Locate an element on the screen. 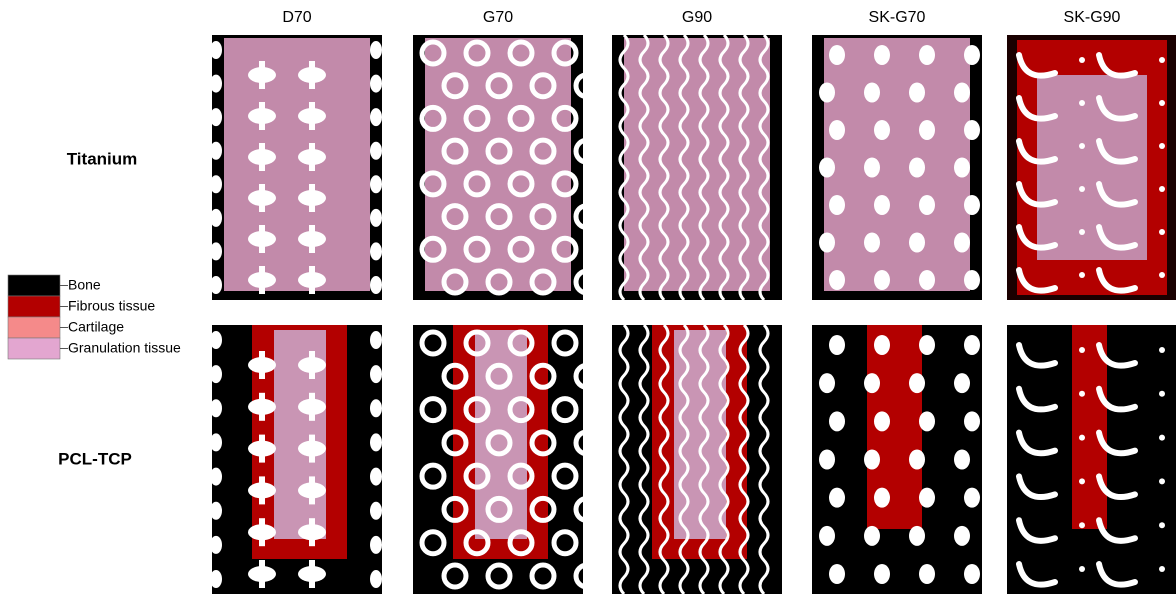 Image resolution: width=1176 pixels, height=594 pixels. legend-label: Bone is located at coordinates (84, 285).